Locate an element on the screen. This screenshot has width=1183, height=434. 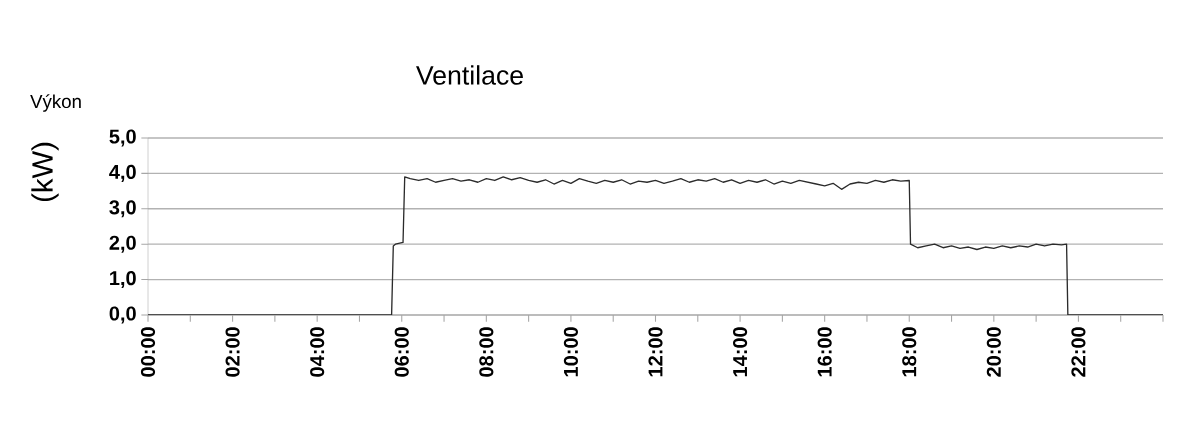
x-tick-label: 18:00 is located at coordinates (909, 352).